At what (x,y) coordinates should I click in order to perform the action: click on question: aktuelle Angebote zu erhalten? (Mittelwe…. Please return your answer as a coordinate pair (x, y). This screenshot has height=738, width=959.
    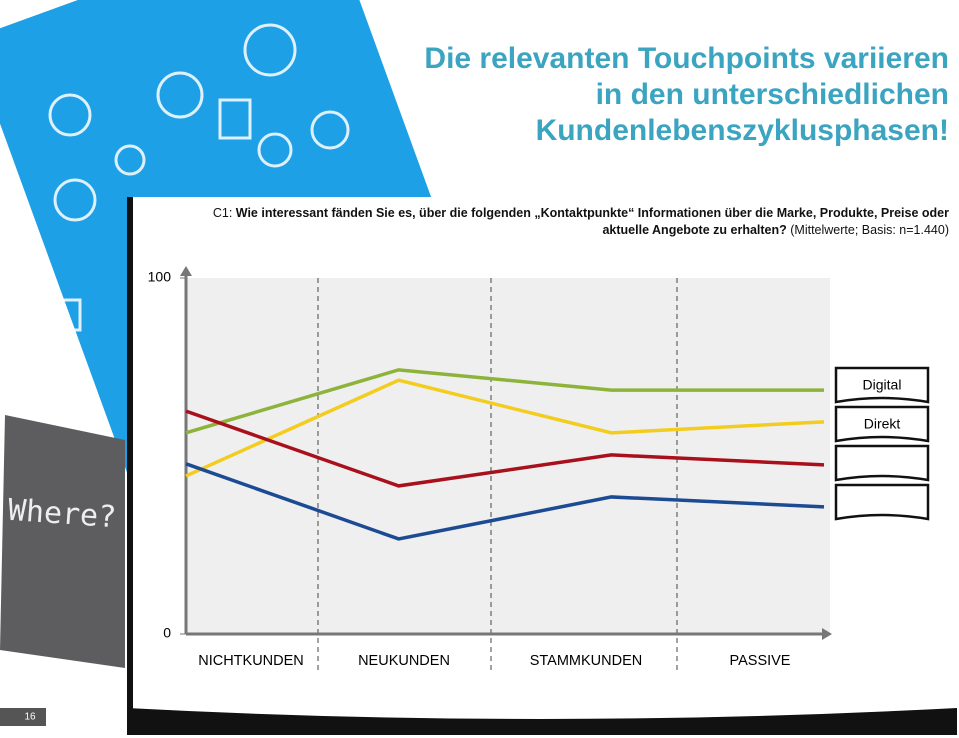
    Looking at the image, I should click on (775, 230).